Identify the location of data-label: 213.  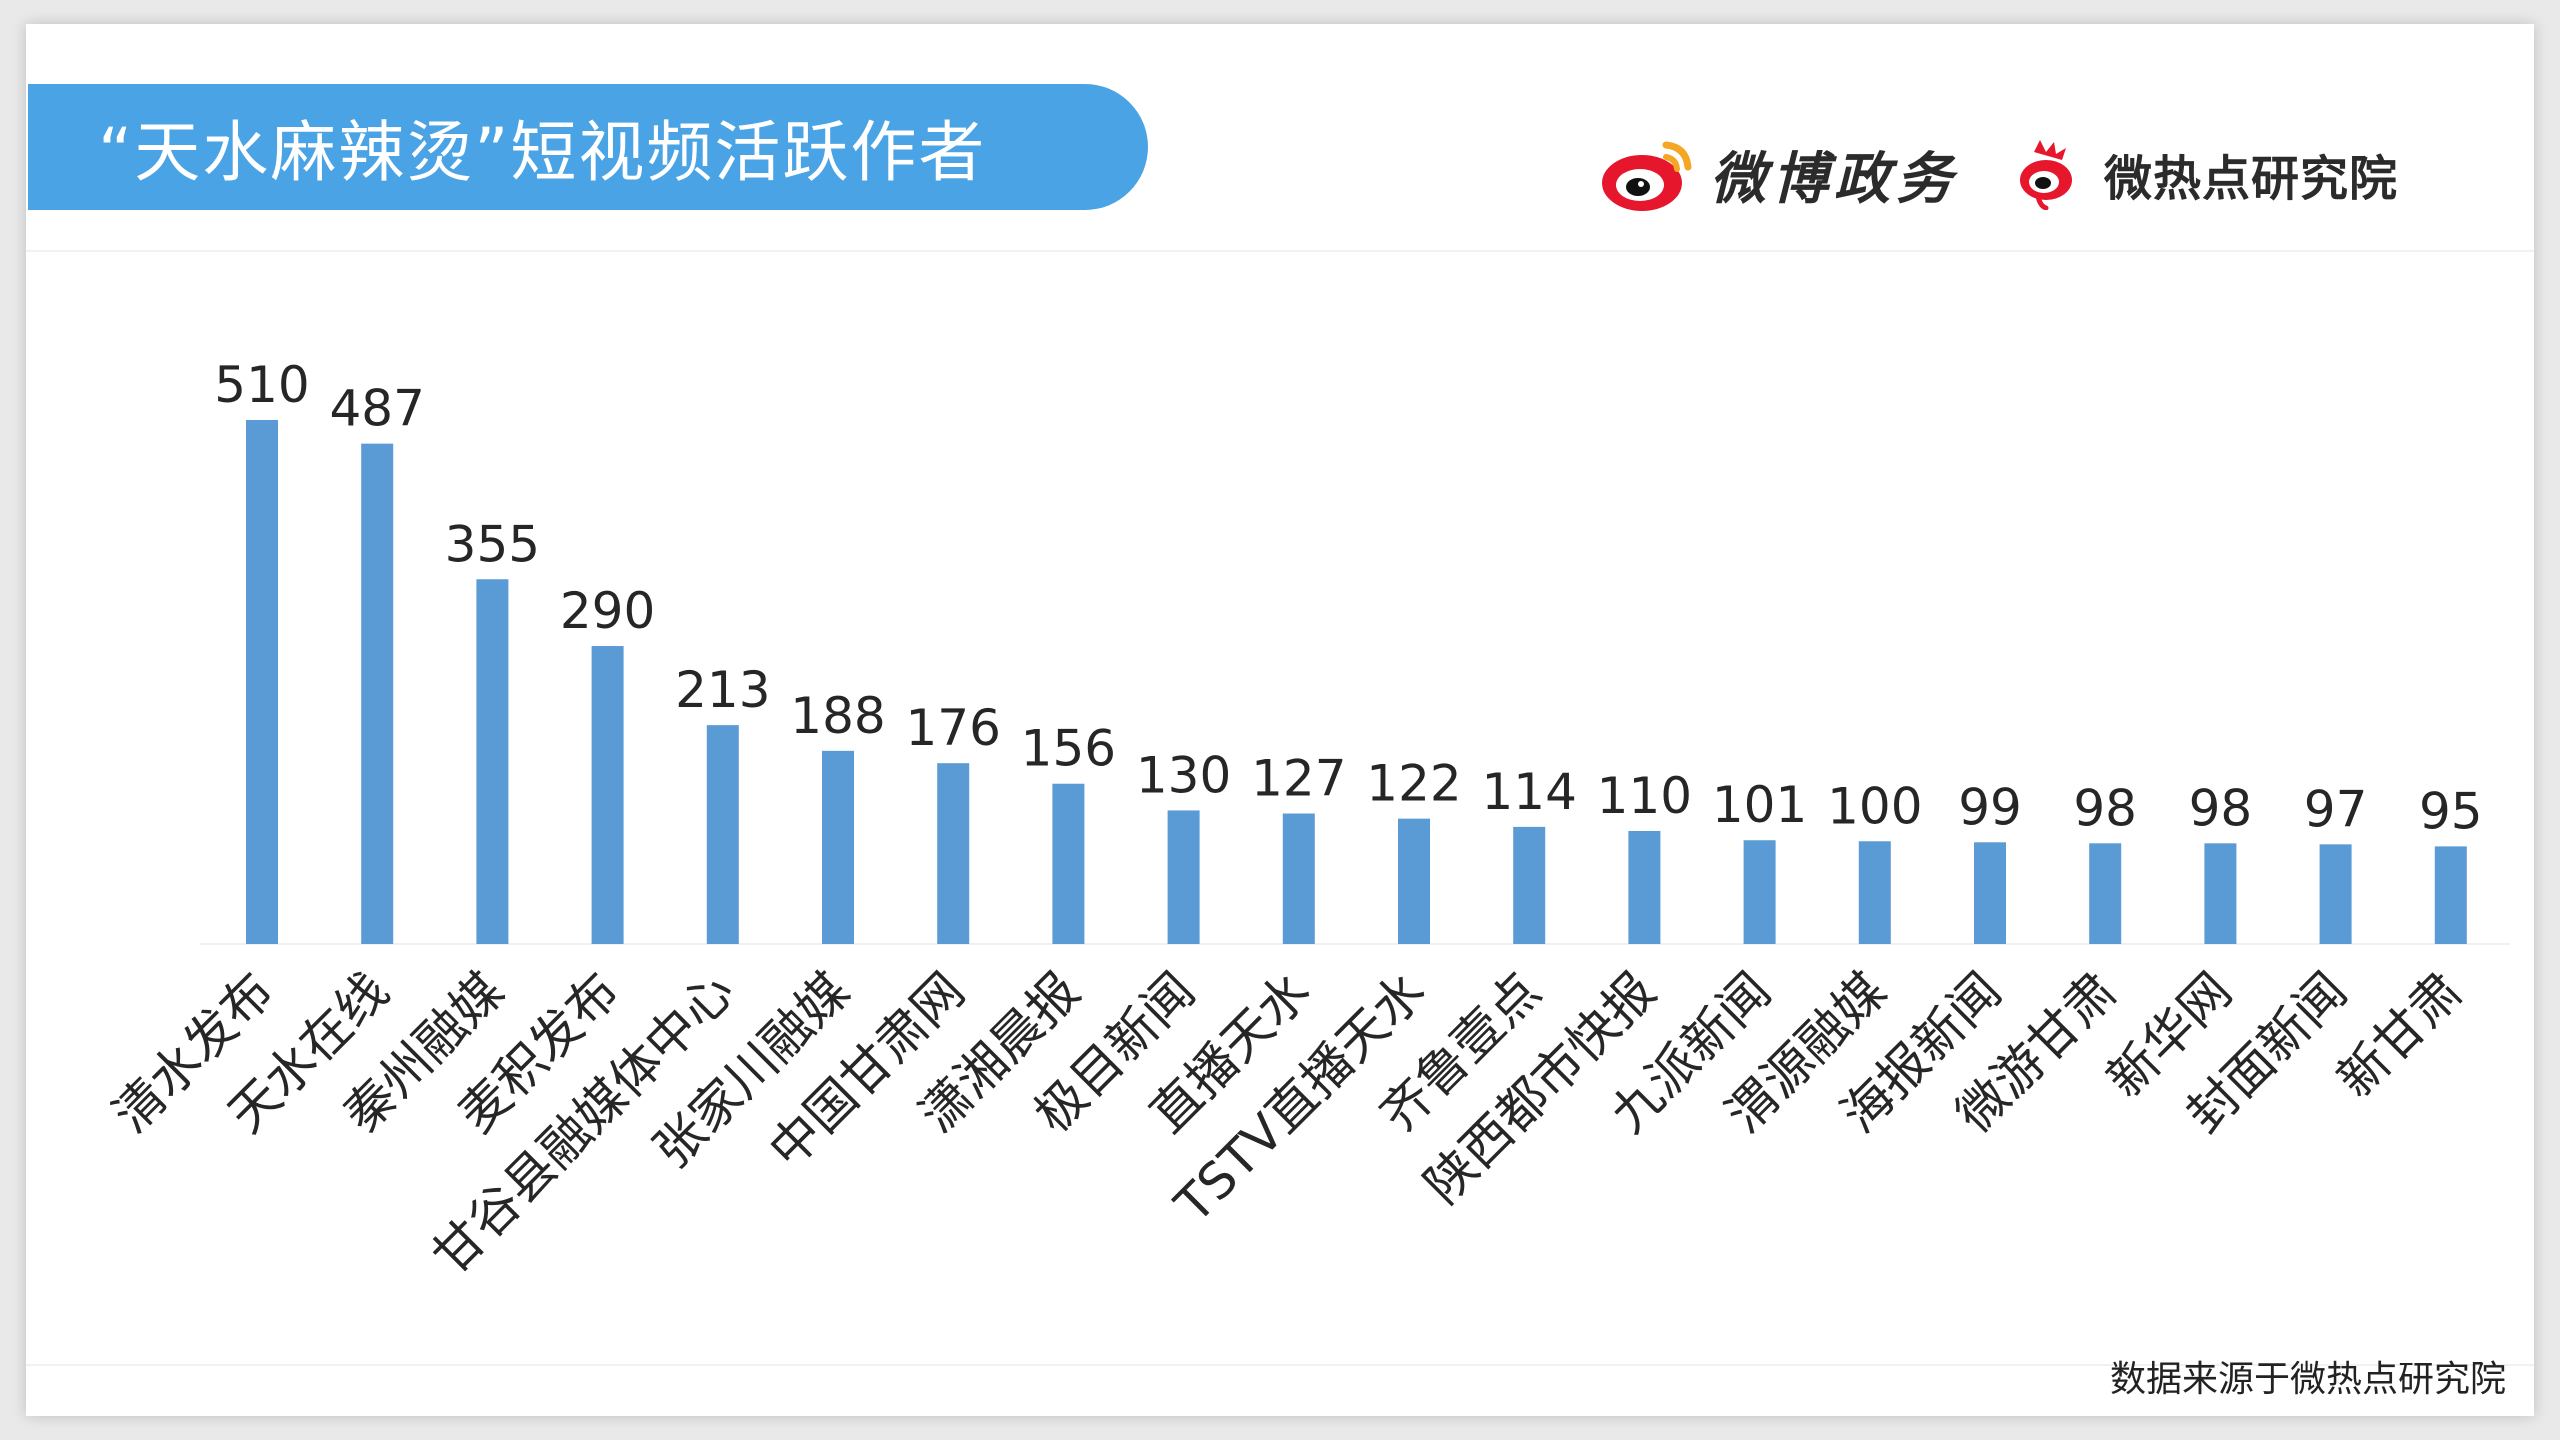
(722, 690).